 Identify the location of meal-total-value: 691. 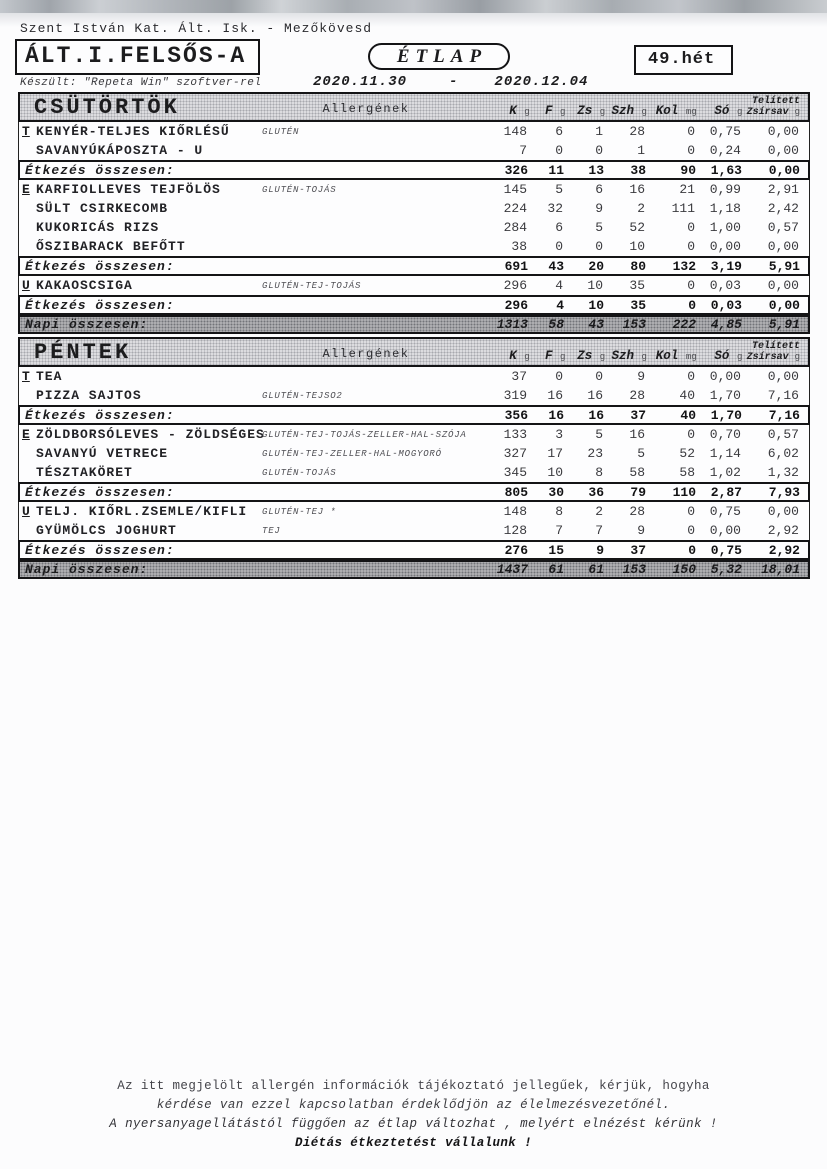
(516, 266).